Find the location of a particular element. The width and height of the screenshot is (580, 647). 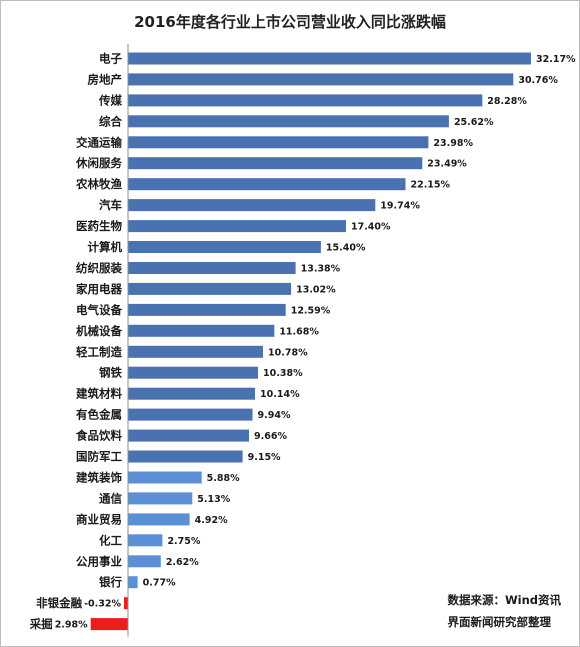

bar-银行 is located at coordinates (133, 582).